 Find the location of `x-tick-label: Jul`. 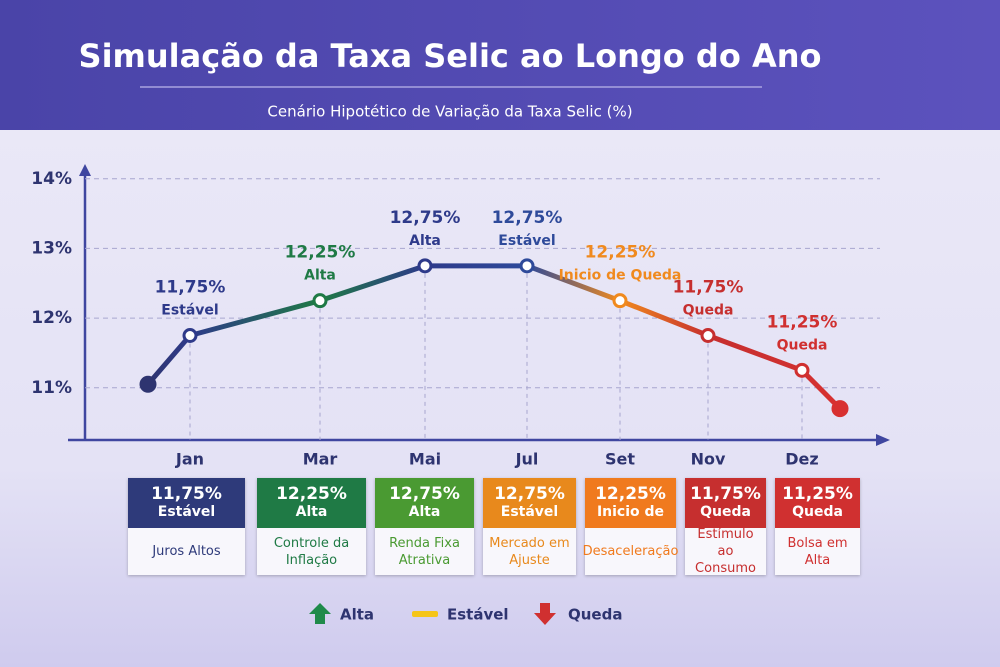

x-tick-label: Jul is located at coordinates (527, 459).